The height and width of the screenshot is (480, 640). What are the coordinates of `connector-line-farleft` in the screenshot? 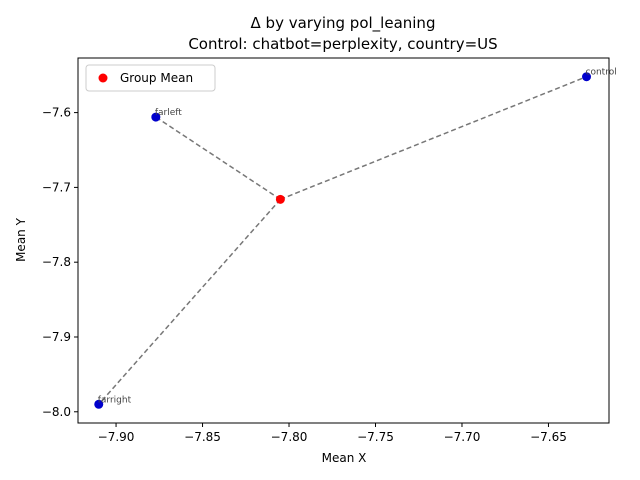 It's located at (218, 158).